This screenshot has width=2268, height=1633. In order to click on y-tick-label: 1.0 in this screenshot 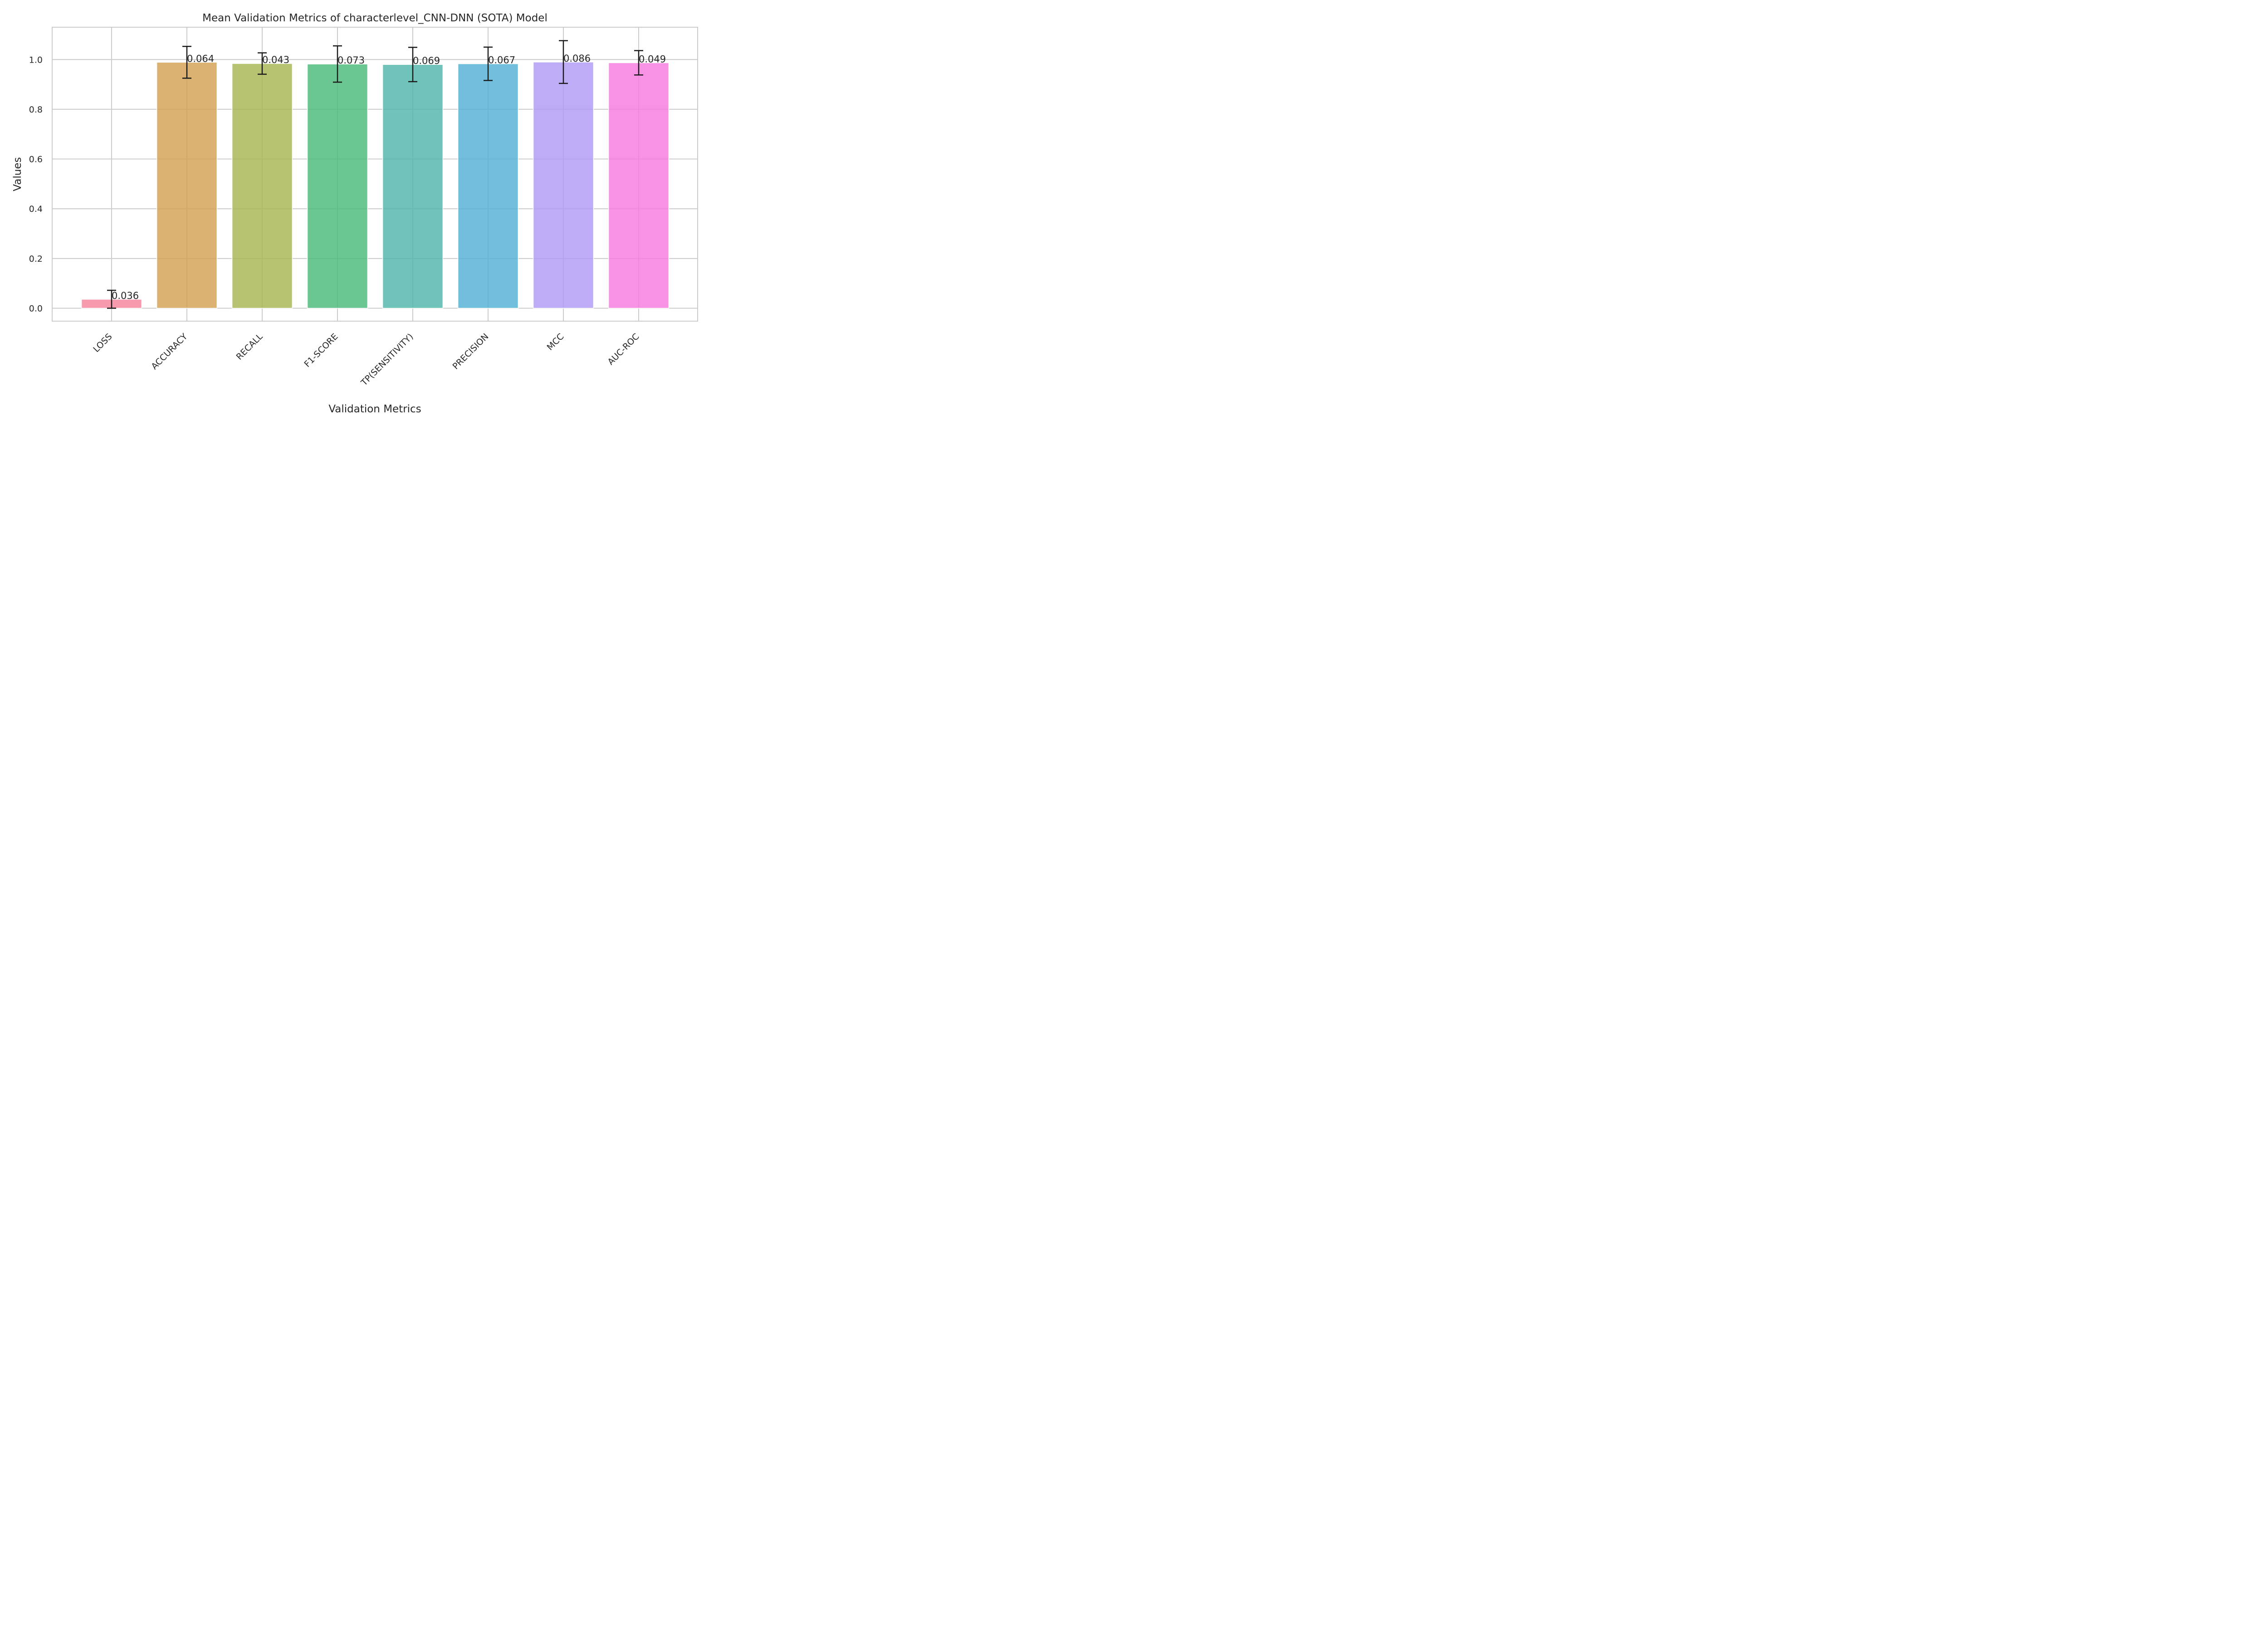, I will do `click(36, 60)`.